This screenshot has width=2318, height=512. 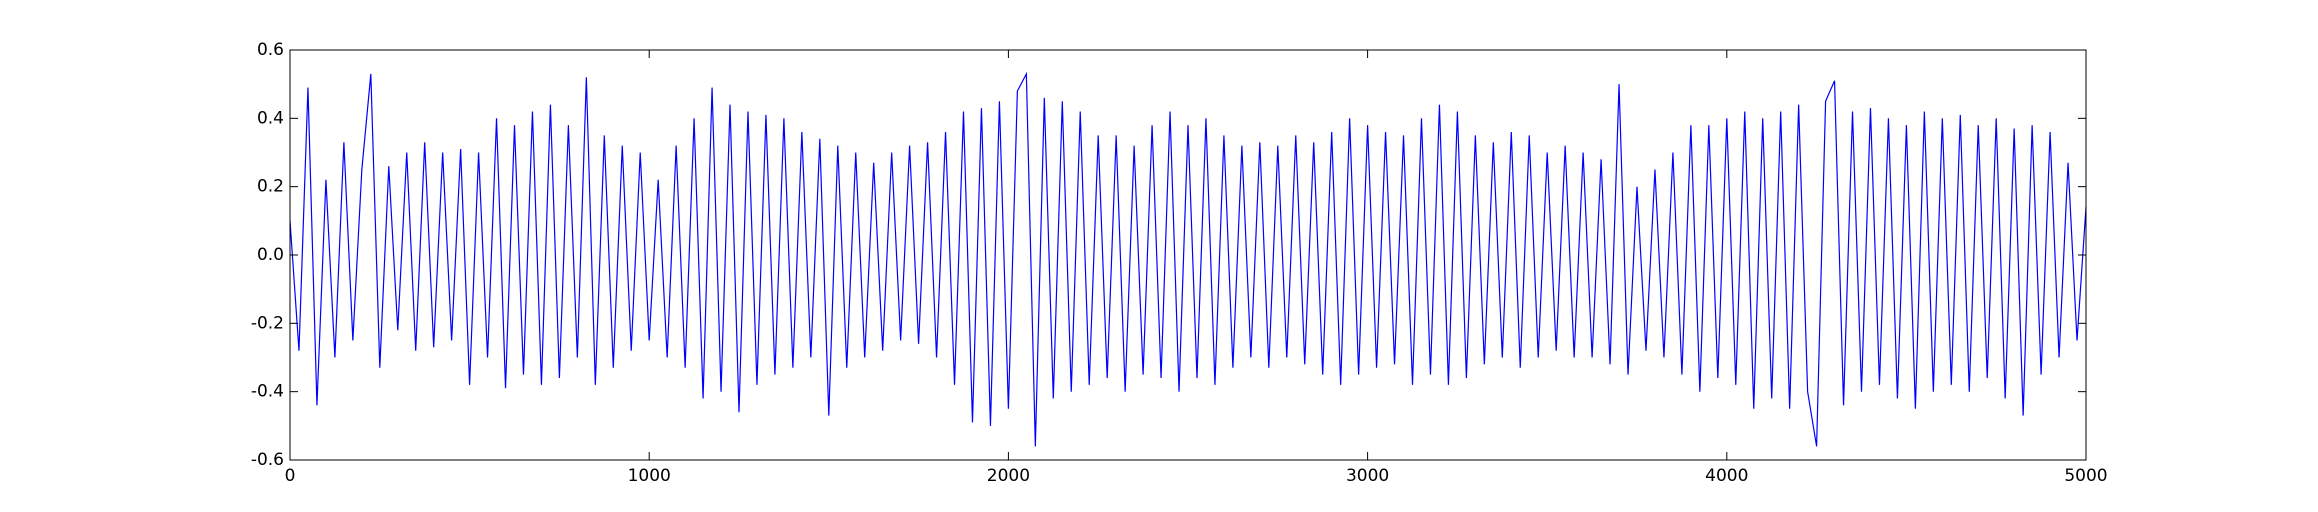 What do you see at coordinates (1726, 476) in the screenshot?
I see `x-tick-label: 4000` at bounding box center [1726, 476].